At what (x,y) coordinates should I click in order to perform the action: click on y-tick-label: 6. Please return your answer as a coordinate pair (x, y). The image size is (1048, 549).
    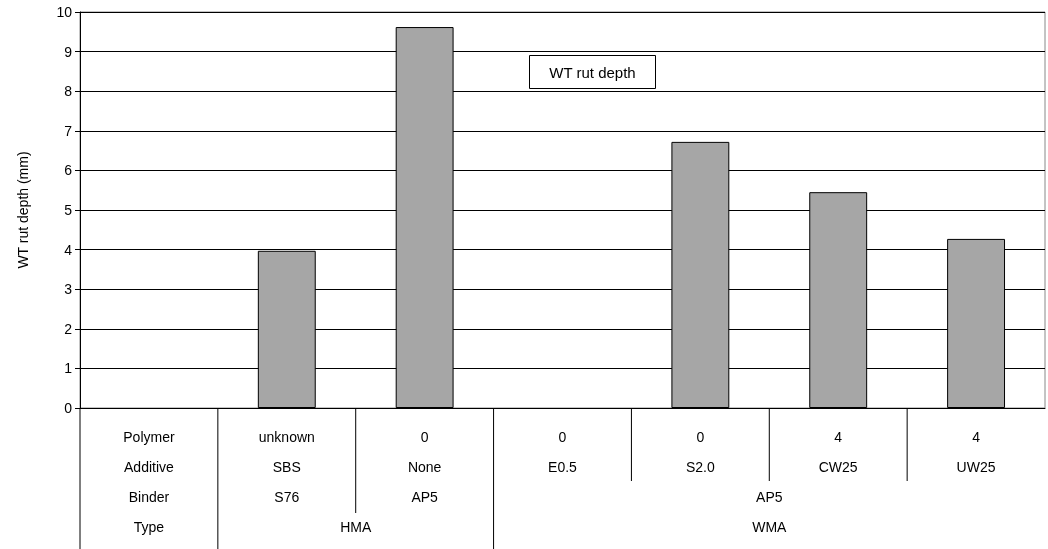
    Looking at the image, I should click on (68, 170).